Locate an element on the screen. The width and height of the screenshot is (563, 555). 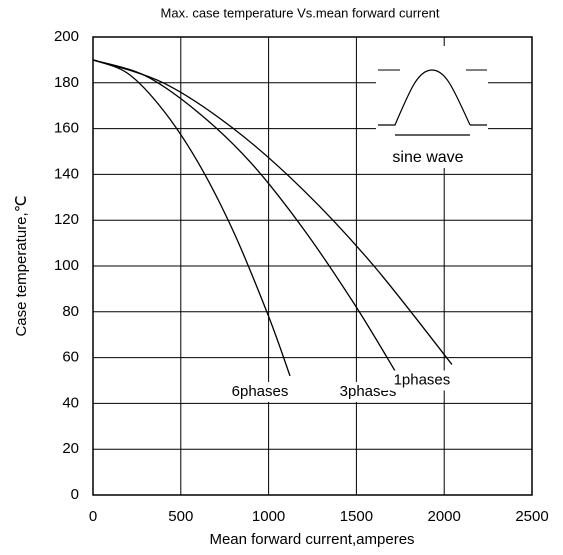
y-tick-label: 60 is located at coordinates (70, 357).